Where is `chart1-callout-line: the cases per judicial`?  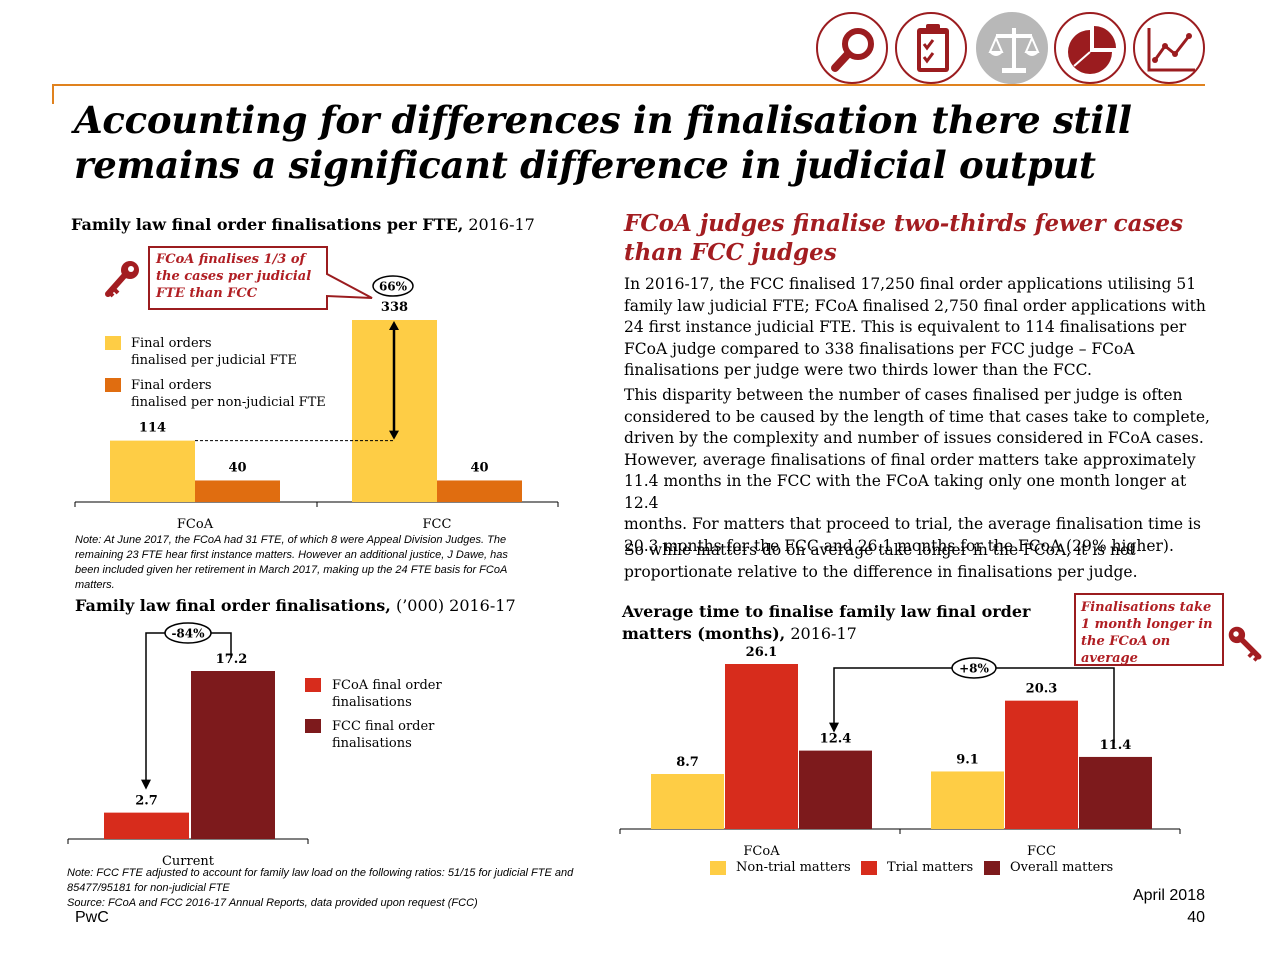 chart1-callout-line: the cases per judicial is located at coordinates (234, 276).